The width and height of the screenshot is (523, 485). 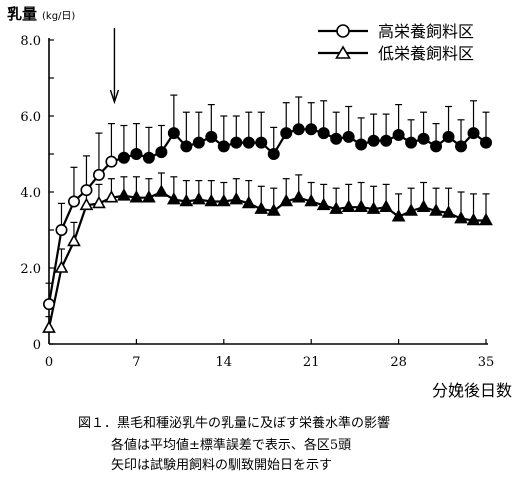 I want to click on x-tick-label: 21, so click(x=311, y=362).